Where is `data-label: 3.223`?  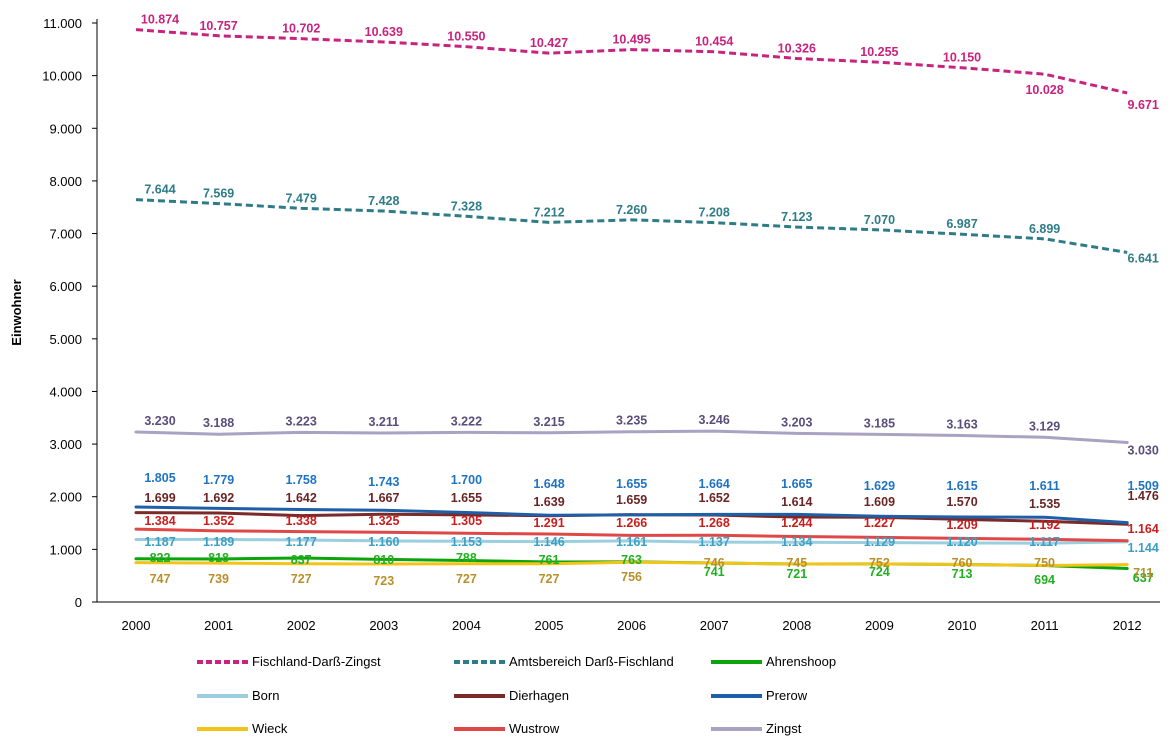
data-label: 3.223 is located at coordinates (301, 421).